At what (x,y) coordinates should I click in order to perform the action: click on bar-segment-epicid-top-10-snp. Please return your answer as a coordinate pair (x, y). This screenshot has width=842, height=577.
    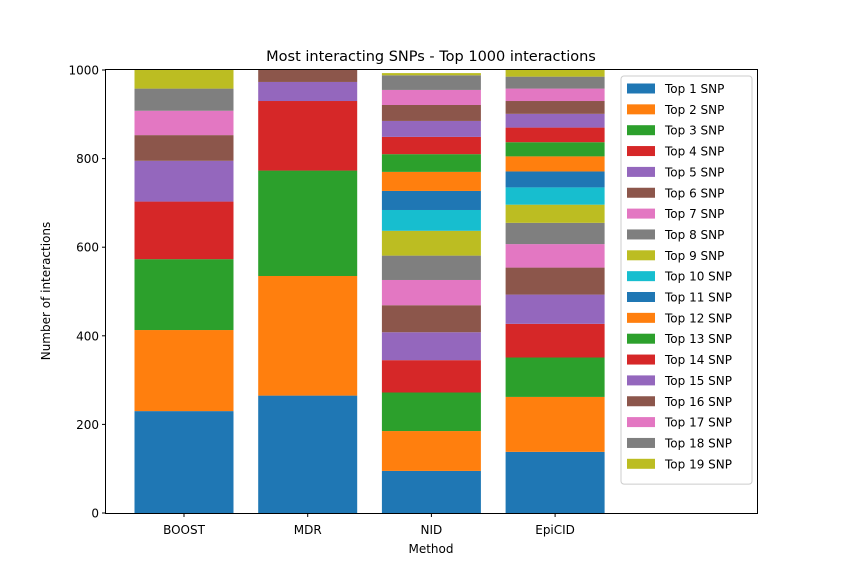
    Looking at the image, I should click on (555, 196).